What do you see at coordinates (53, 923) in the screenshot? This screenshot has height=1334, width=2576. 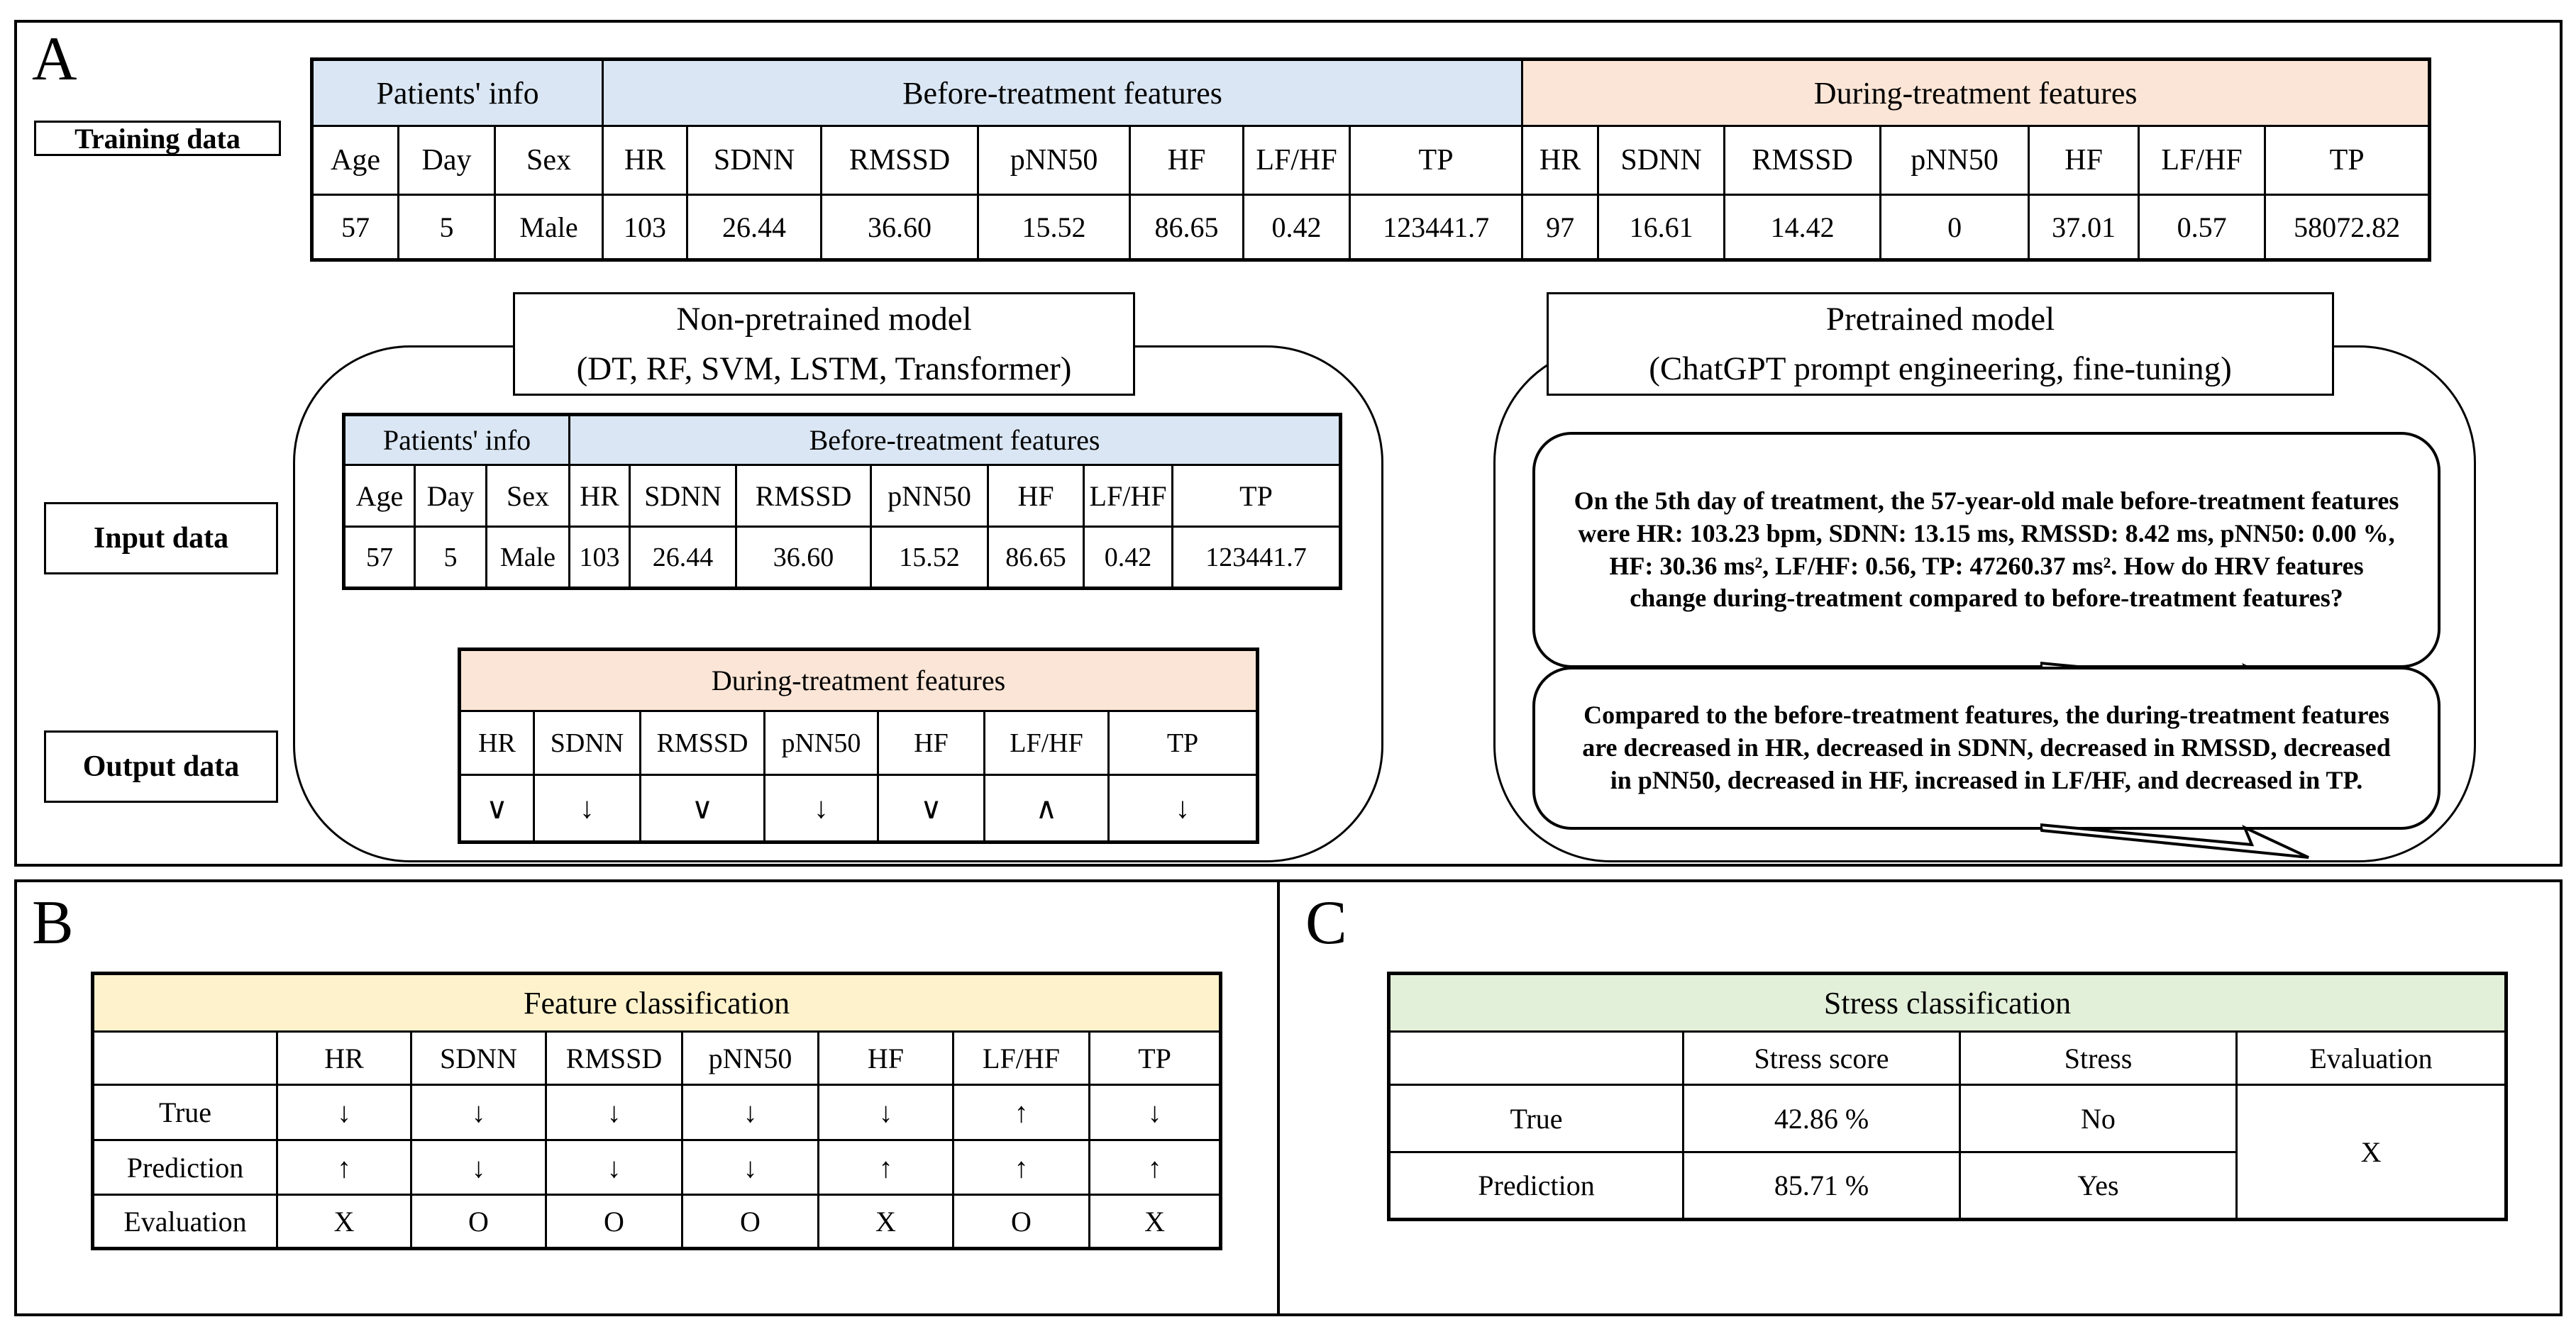 I see `panel-b-label: B` at bounding box center [53, 923].